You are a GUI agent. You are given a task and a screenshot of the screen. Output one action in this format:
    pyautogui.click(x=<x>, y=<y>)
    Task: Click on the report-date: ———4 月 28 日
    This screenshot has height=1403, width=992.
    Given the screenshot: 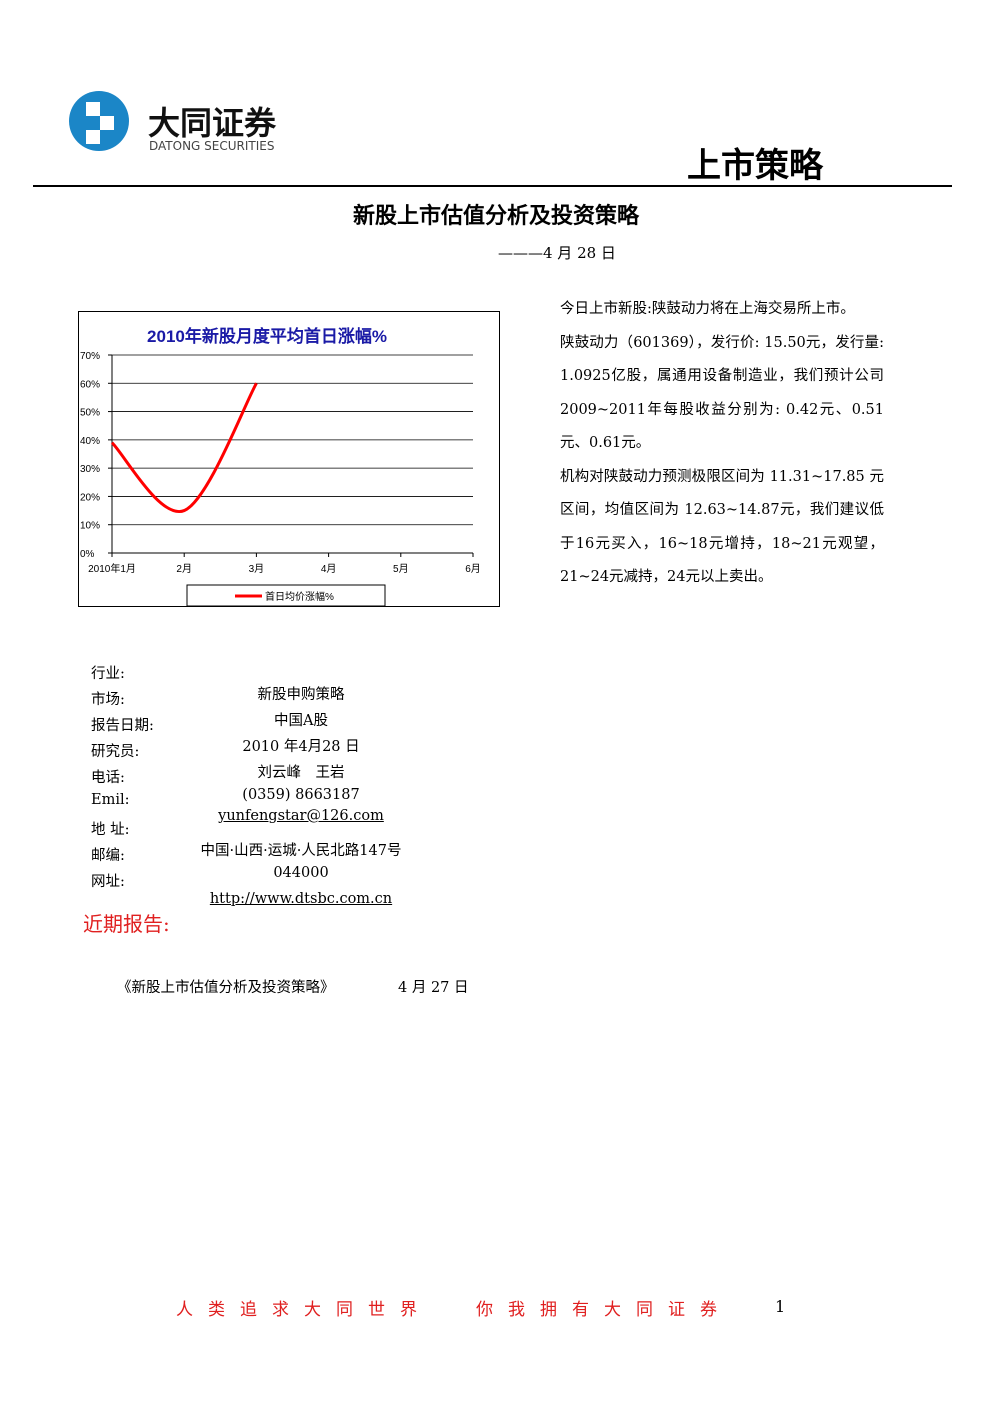 What is the action you would take?
    pyautogui.click(x=557, y=253)
    